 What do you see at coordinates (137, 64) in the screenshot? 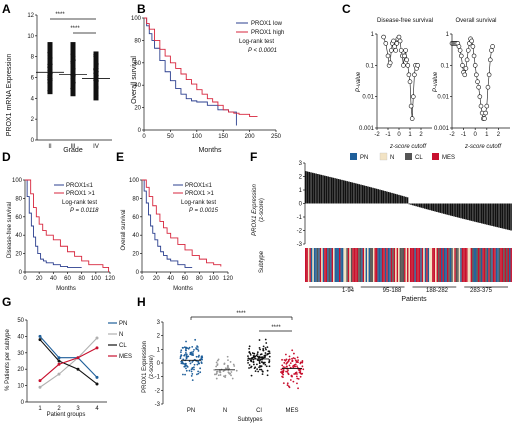
I see `panel-b-y-tick-label: 60` at bounding box center [137, 64].